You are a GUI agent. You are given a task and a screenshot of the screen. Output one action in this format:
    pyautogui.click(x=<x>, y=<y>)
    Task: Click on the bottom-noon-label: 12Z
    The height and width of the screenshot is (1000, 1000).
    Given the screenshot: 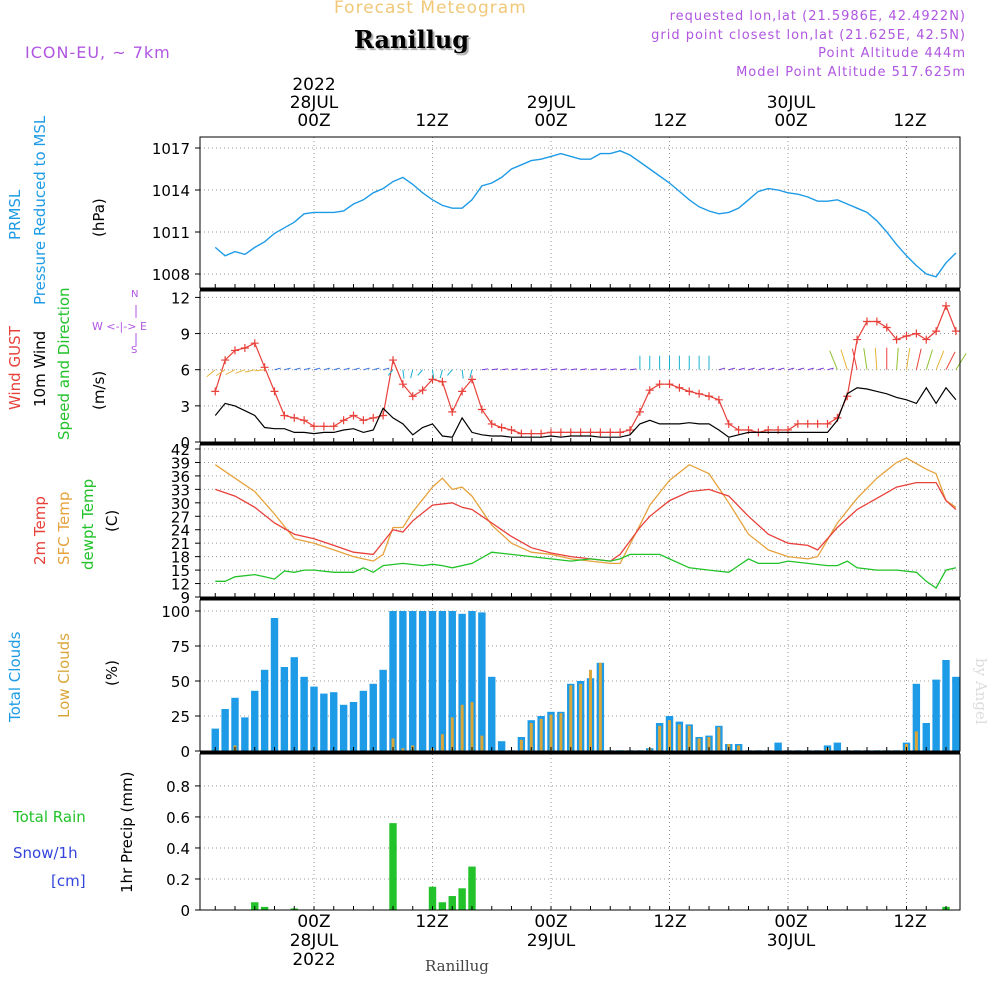 What is the action you would take?
    pyautogui.click(x=910, y=922)
    